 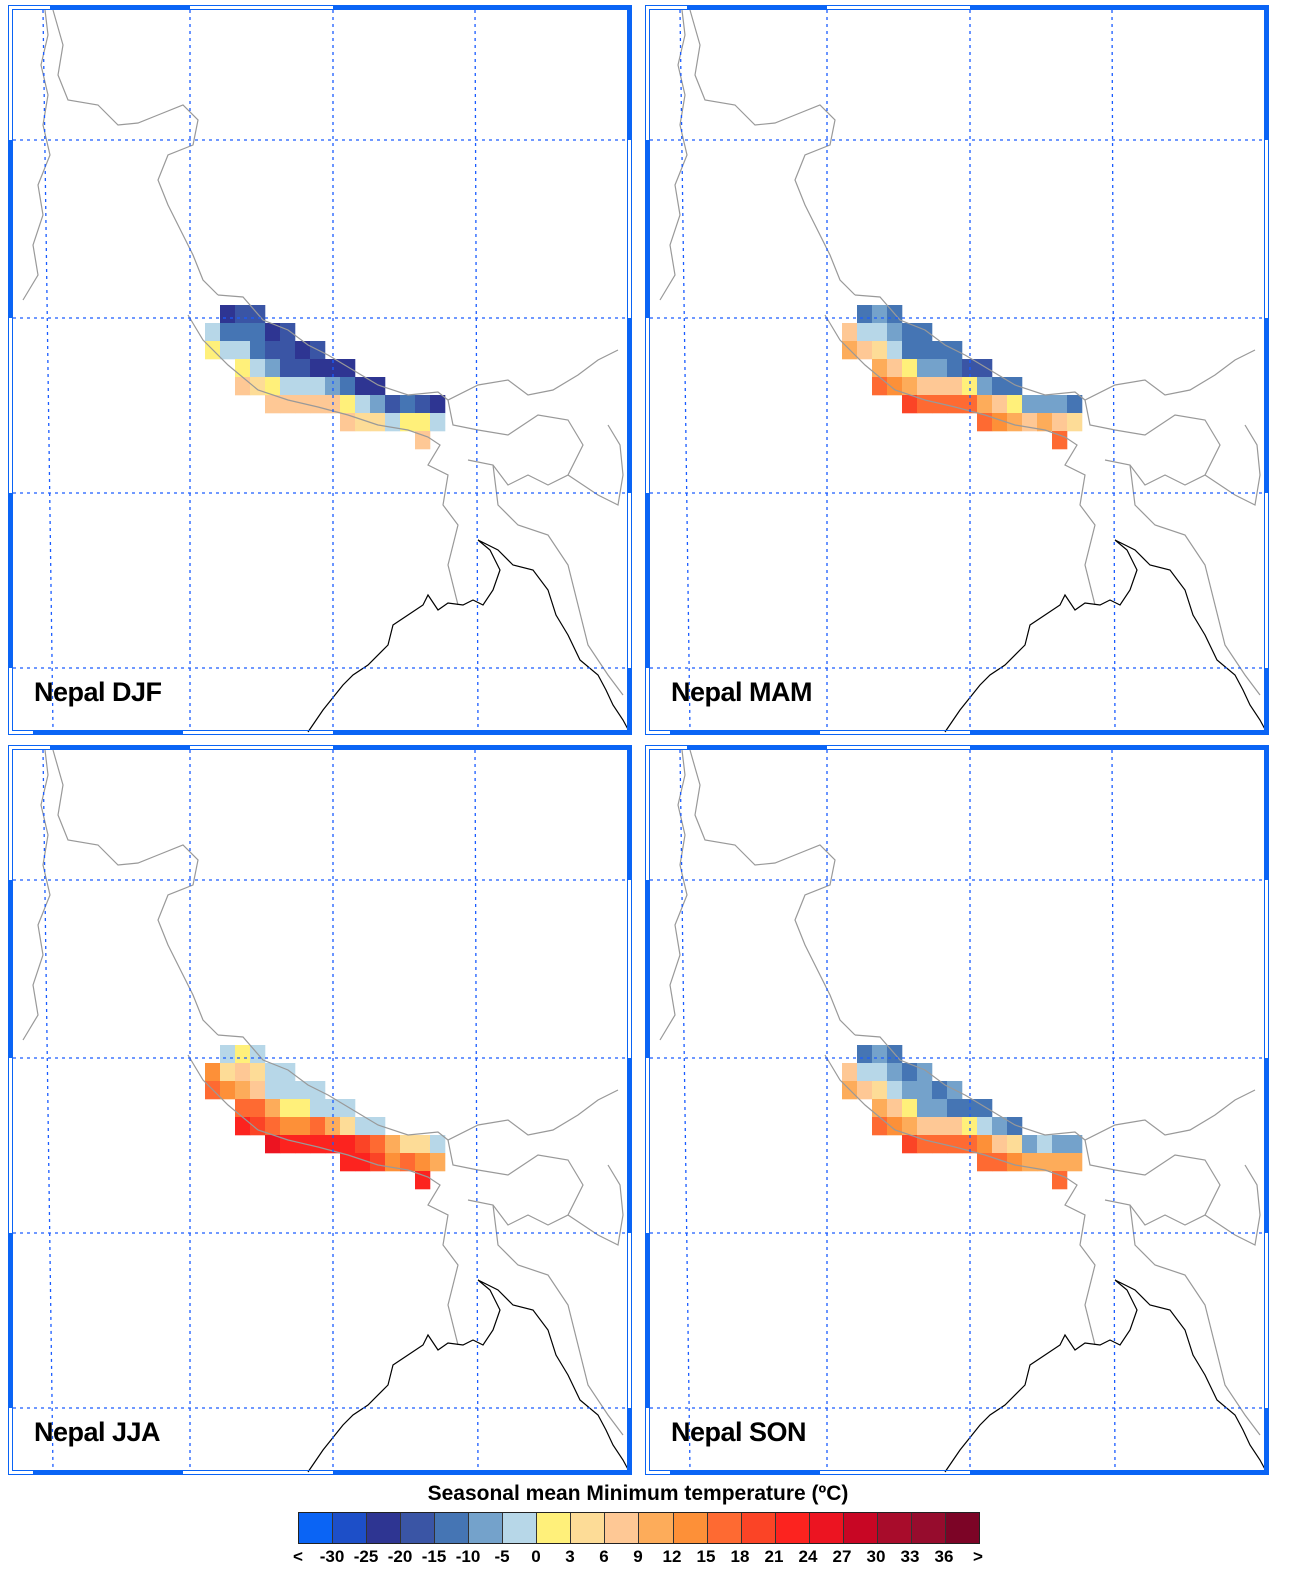 I want to click on colorbar-tick-label: 15, so click(x=706, y=1556).